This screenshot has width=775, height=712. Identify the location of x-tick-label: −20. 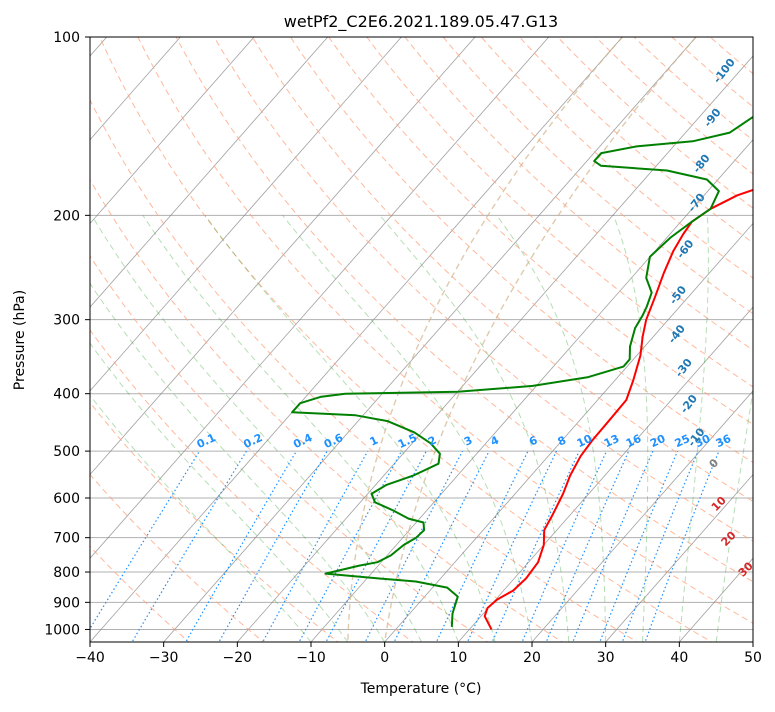
(238, 658).